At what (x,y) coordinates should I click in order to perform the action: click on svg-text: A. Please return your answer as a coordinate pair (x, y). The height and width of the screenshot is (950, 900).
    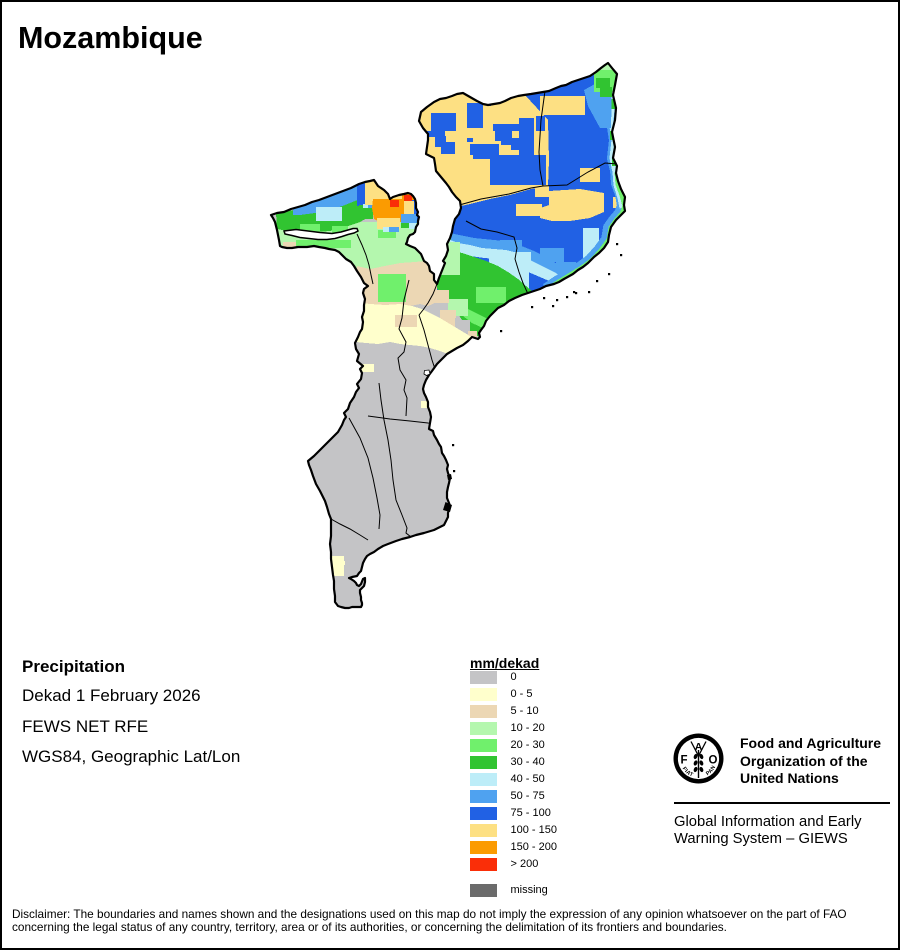
    Looking at the image, I should click on (699, 747).